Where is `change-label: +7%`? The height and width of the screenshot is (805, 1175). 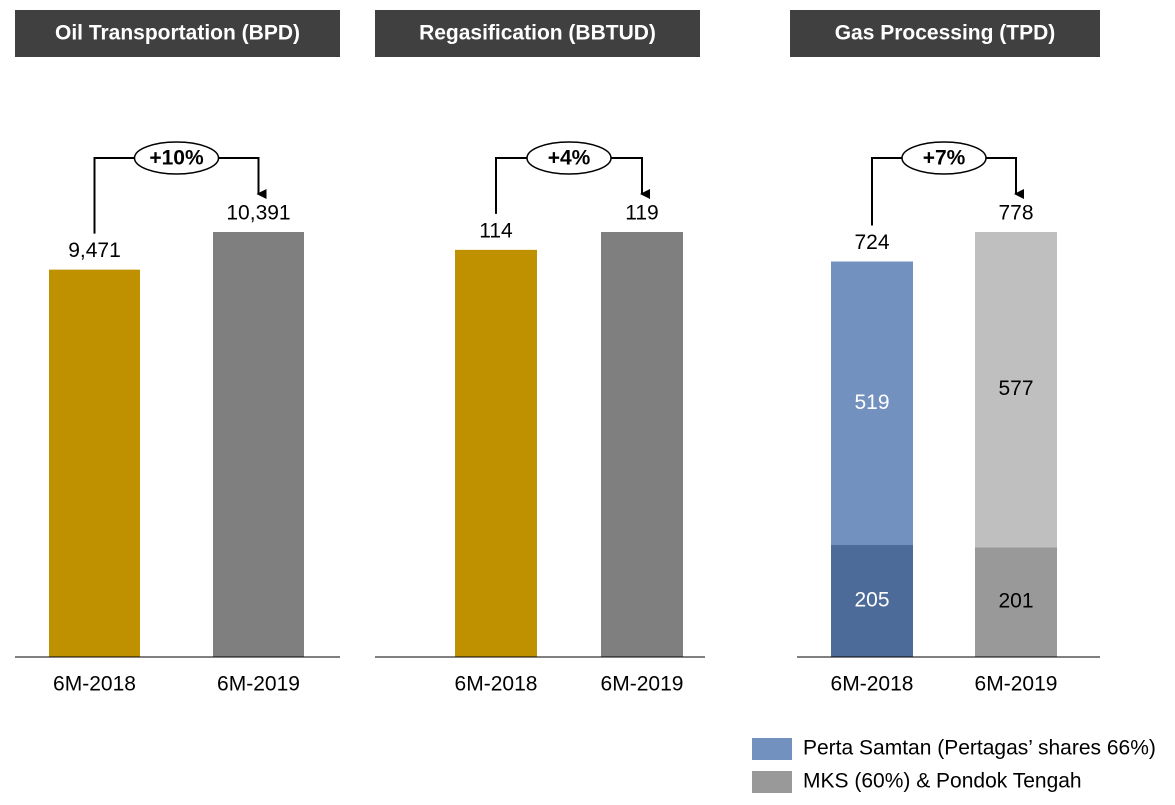 change-label: +7% is located at coordinates (944, 158).